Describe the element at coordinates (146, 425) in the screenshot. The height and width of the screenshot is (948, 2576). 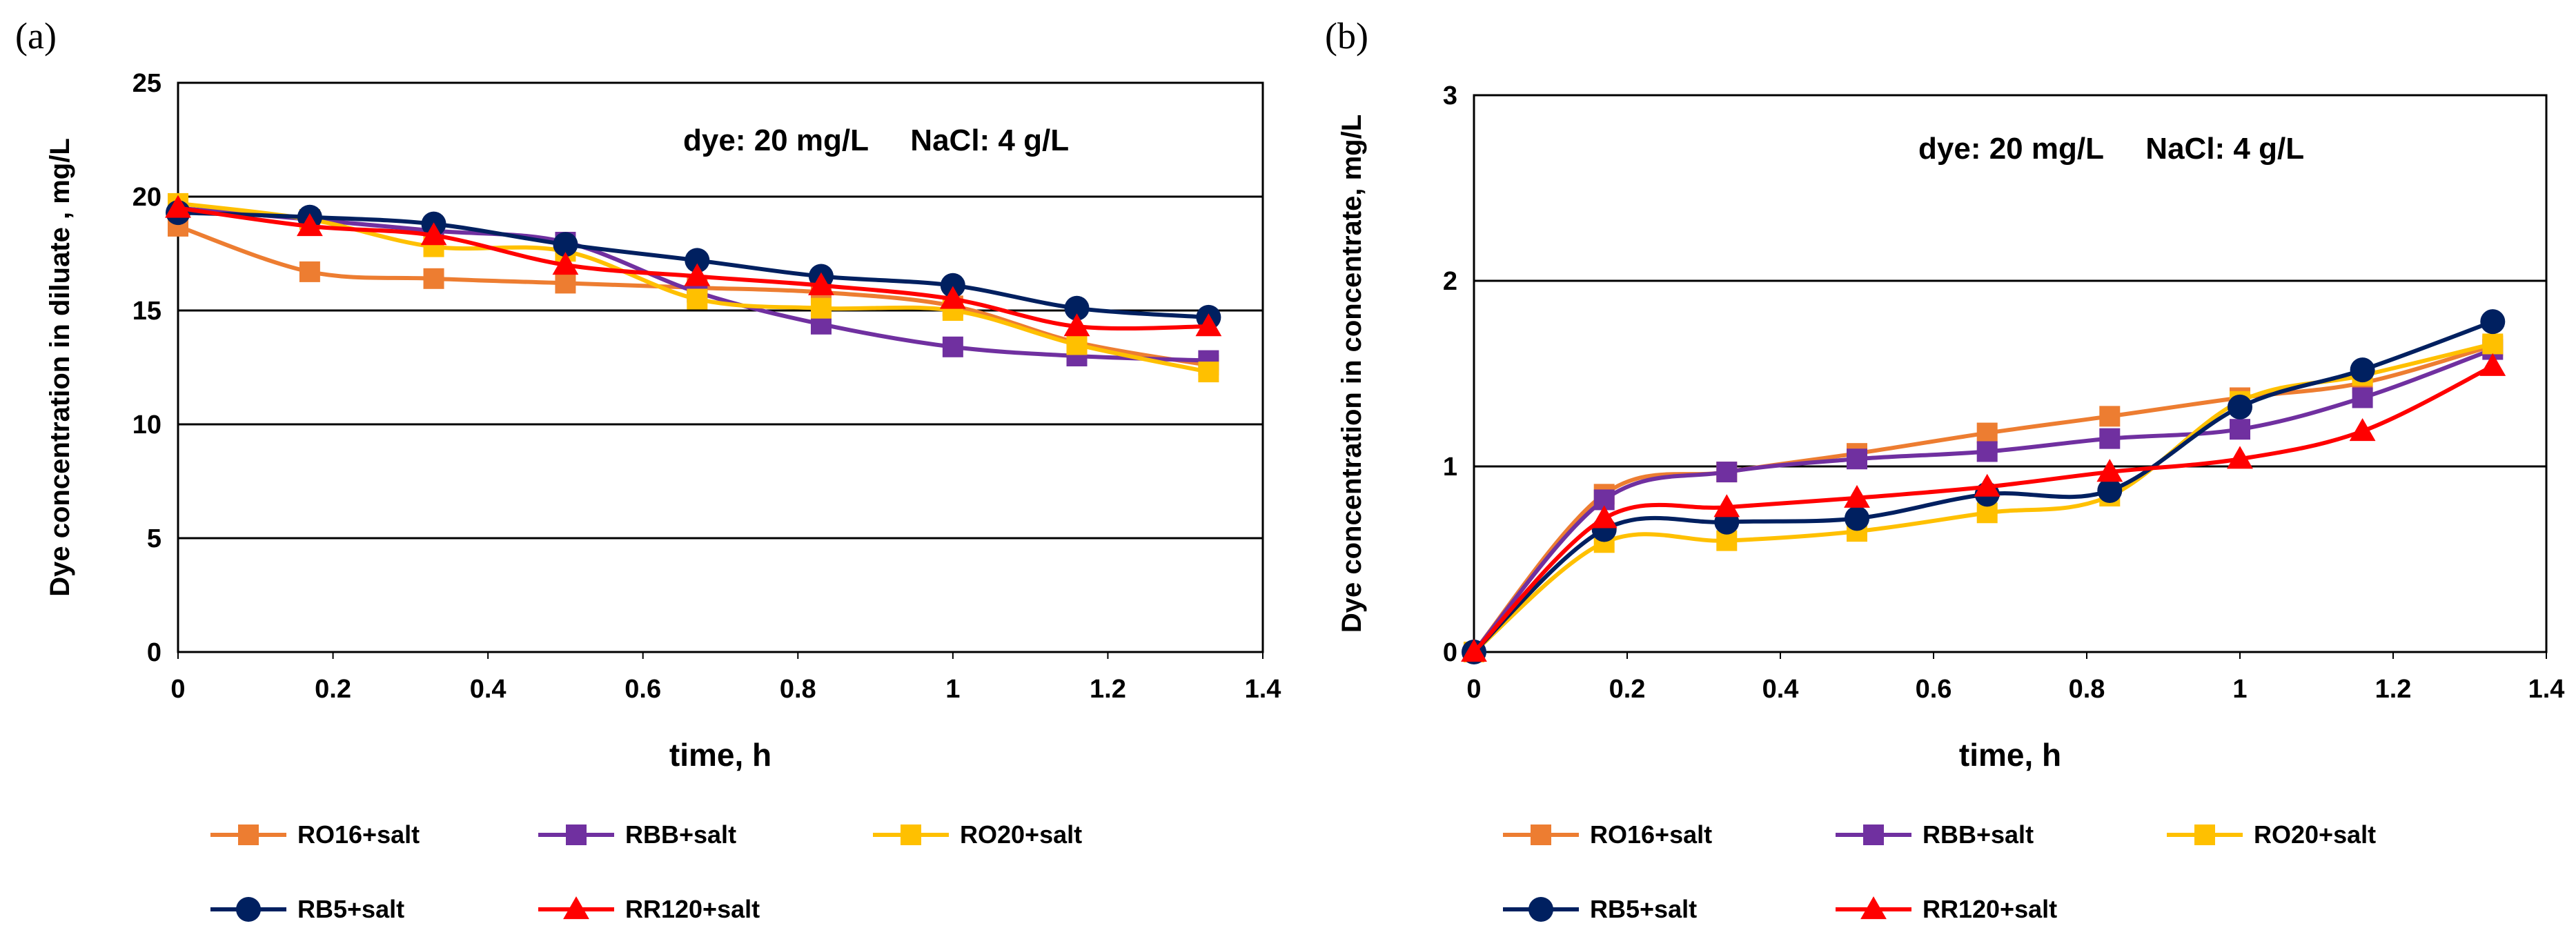
I see `y-tick-label: 10` at that location.